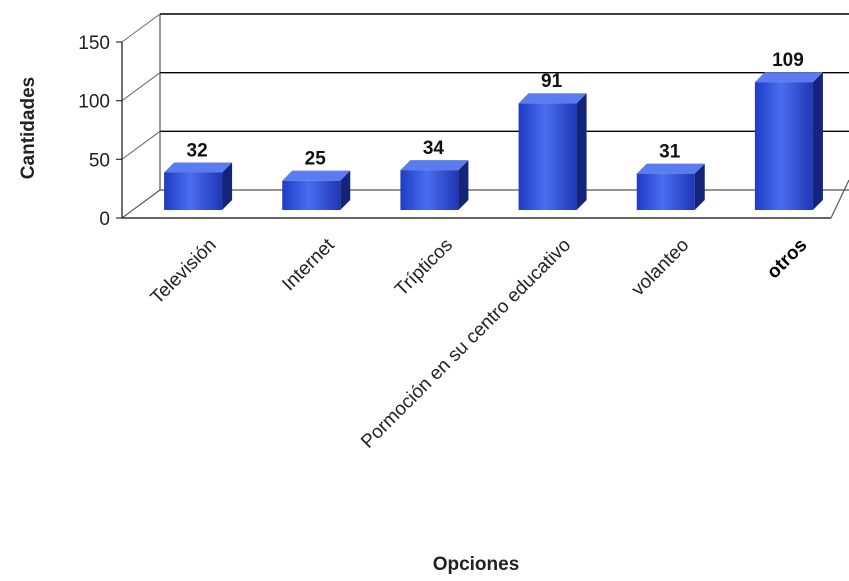  What do you see at coordinates (28, 128) in the screenshot?
I see `y-axis-title: Cantidades` at bounding box center [28, 128].